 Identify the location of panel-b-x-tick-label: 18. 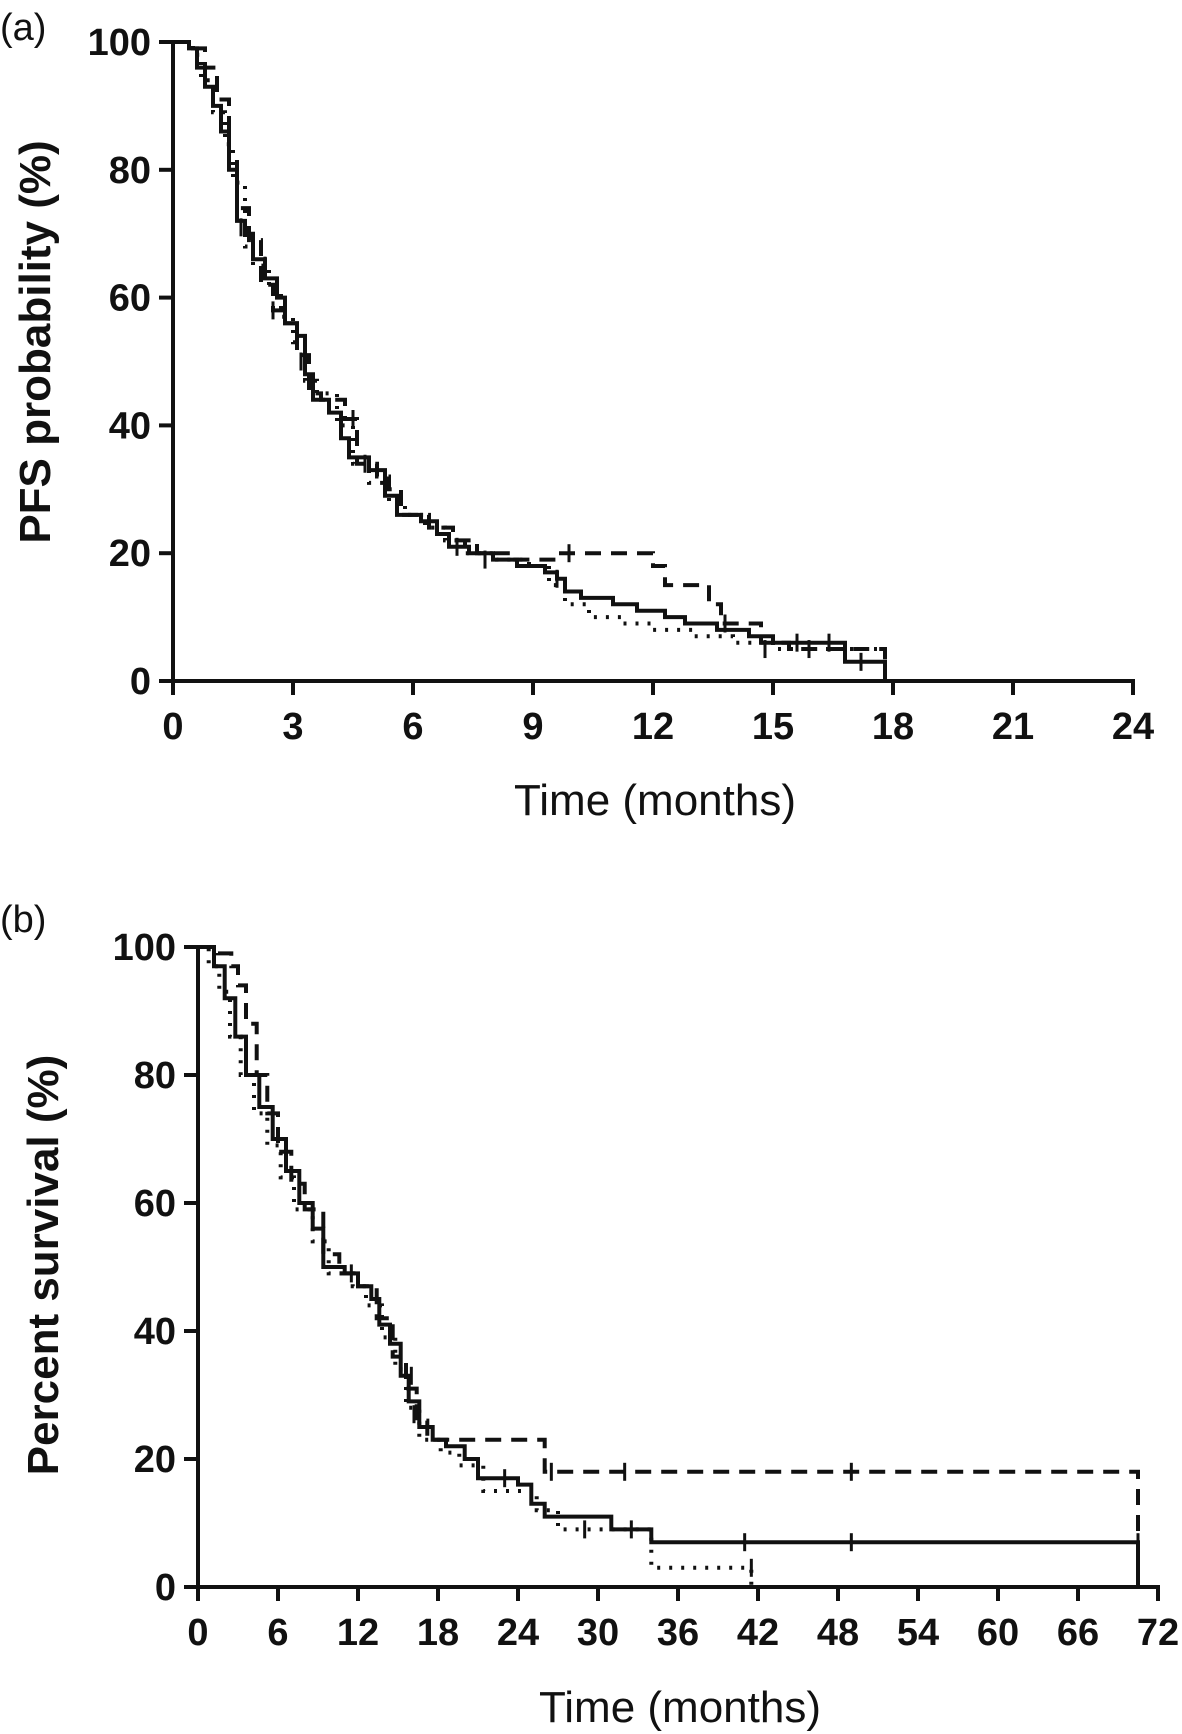
(438, 1633).